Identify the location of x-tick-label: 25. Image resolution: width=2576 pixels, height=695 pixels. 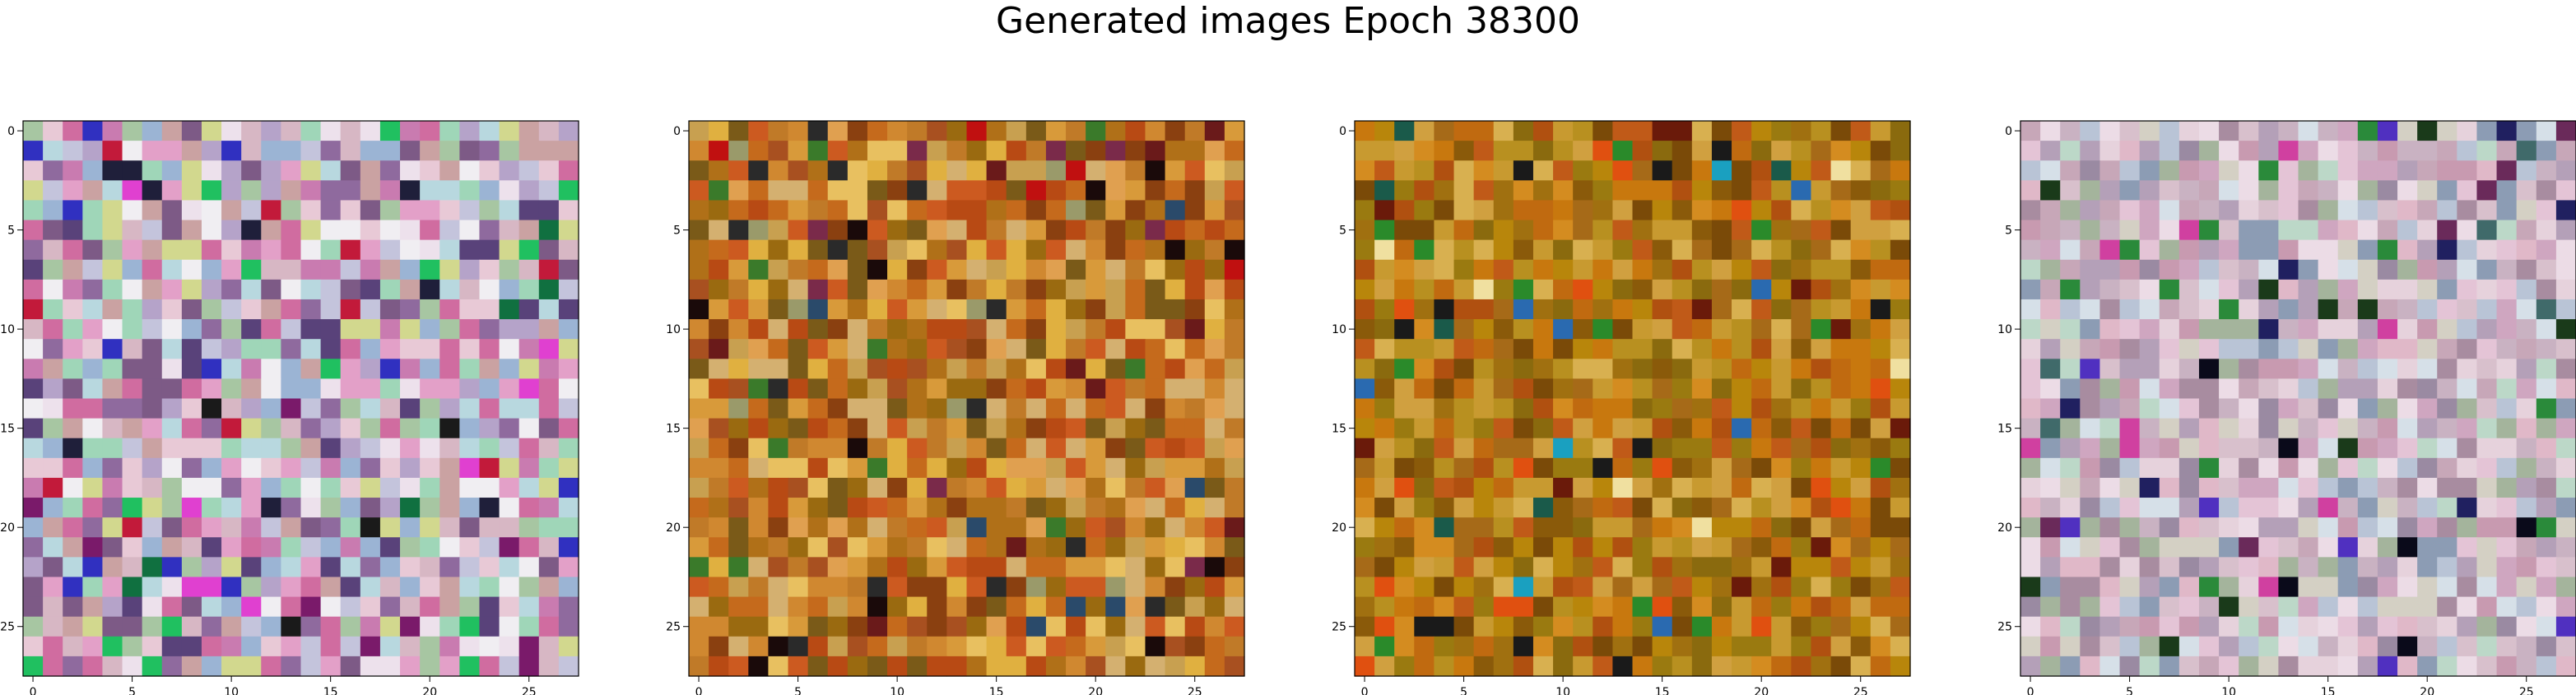
(529, 690).